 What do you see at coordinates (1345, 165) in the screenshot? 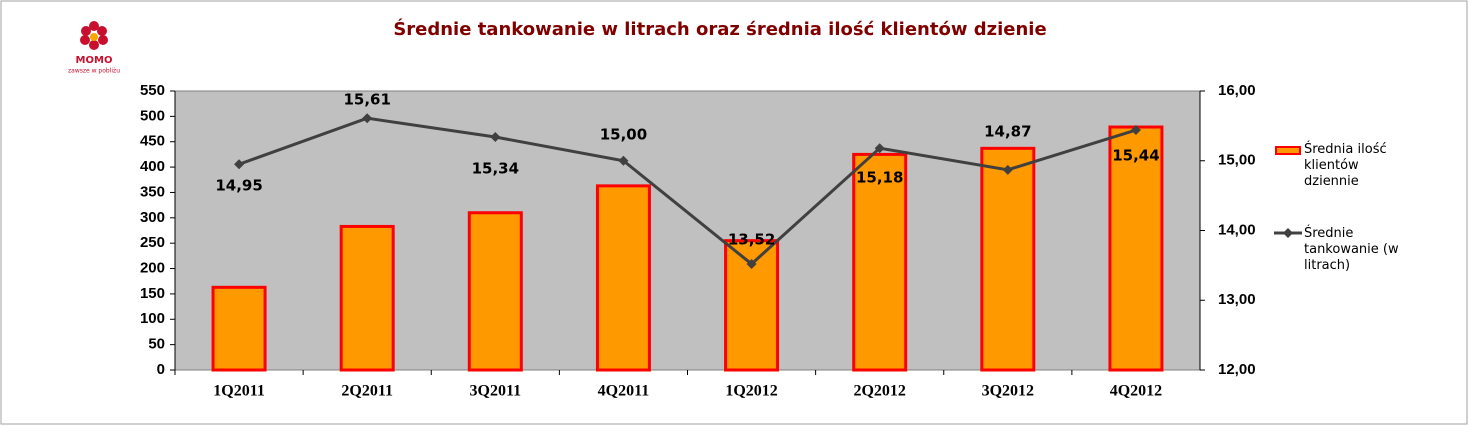
I see `legend-label: Średnia ilość klientów dziennie` at bounding box center [1345, 165].